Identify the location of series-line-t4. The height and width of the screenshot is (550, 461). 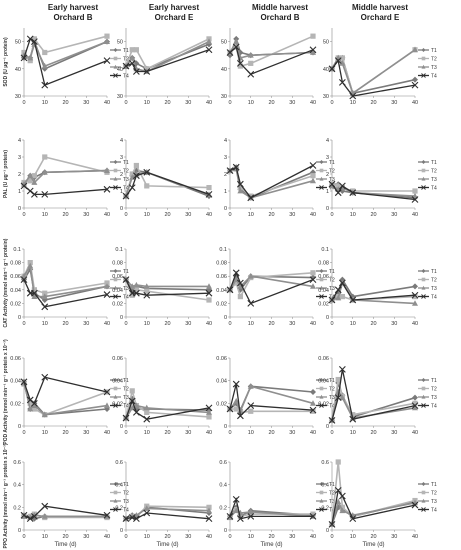
(65, 190).